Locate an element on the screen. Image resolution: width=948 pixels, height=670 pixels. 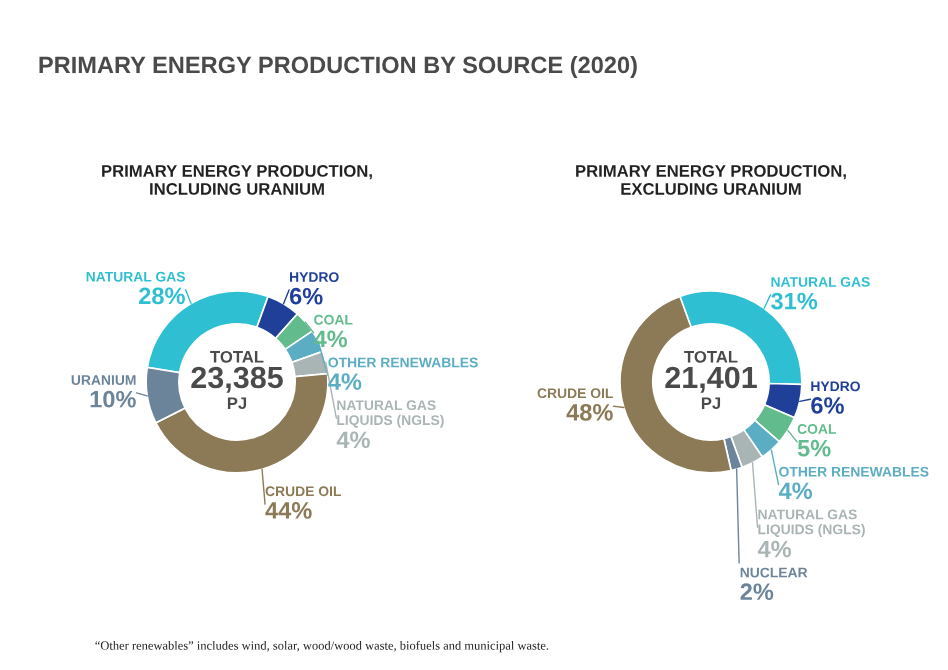
data-label: 5% is located at coordinates (814, 448).